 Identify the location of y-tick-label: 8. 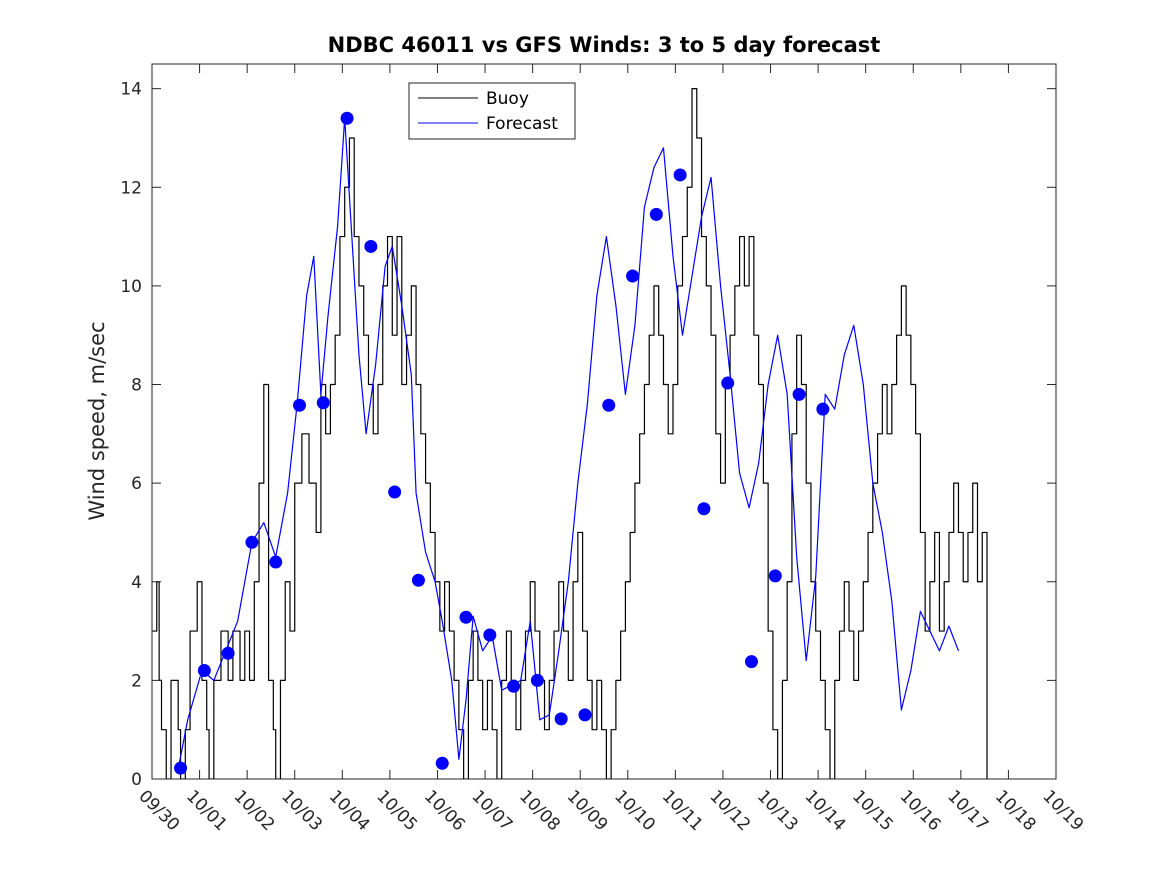
(136, 386).